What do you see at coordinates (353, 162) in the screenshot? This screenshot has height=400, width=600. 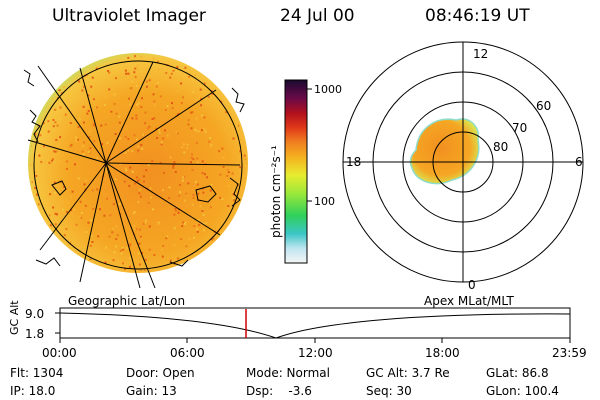 I see `mlt-label-18: 18` at bounding box center [353, 162].